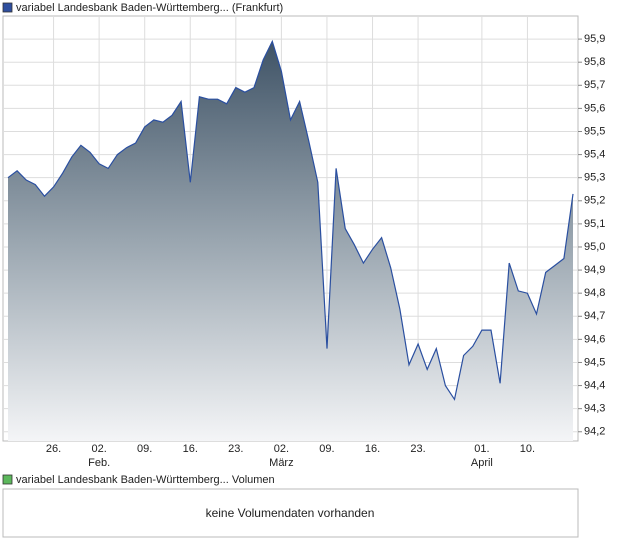  Describe the element at coordinates (594, 201) in the screenshot. I see `y-tick-label: 95,2` at that location.